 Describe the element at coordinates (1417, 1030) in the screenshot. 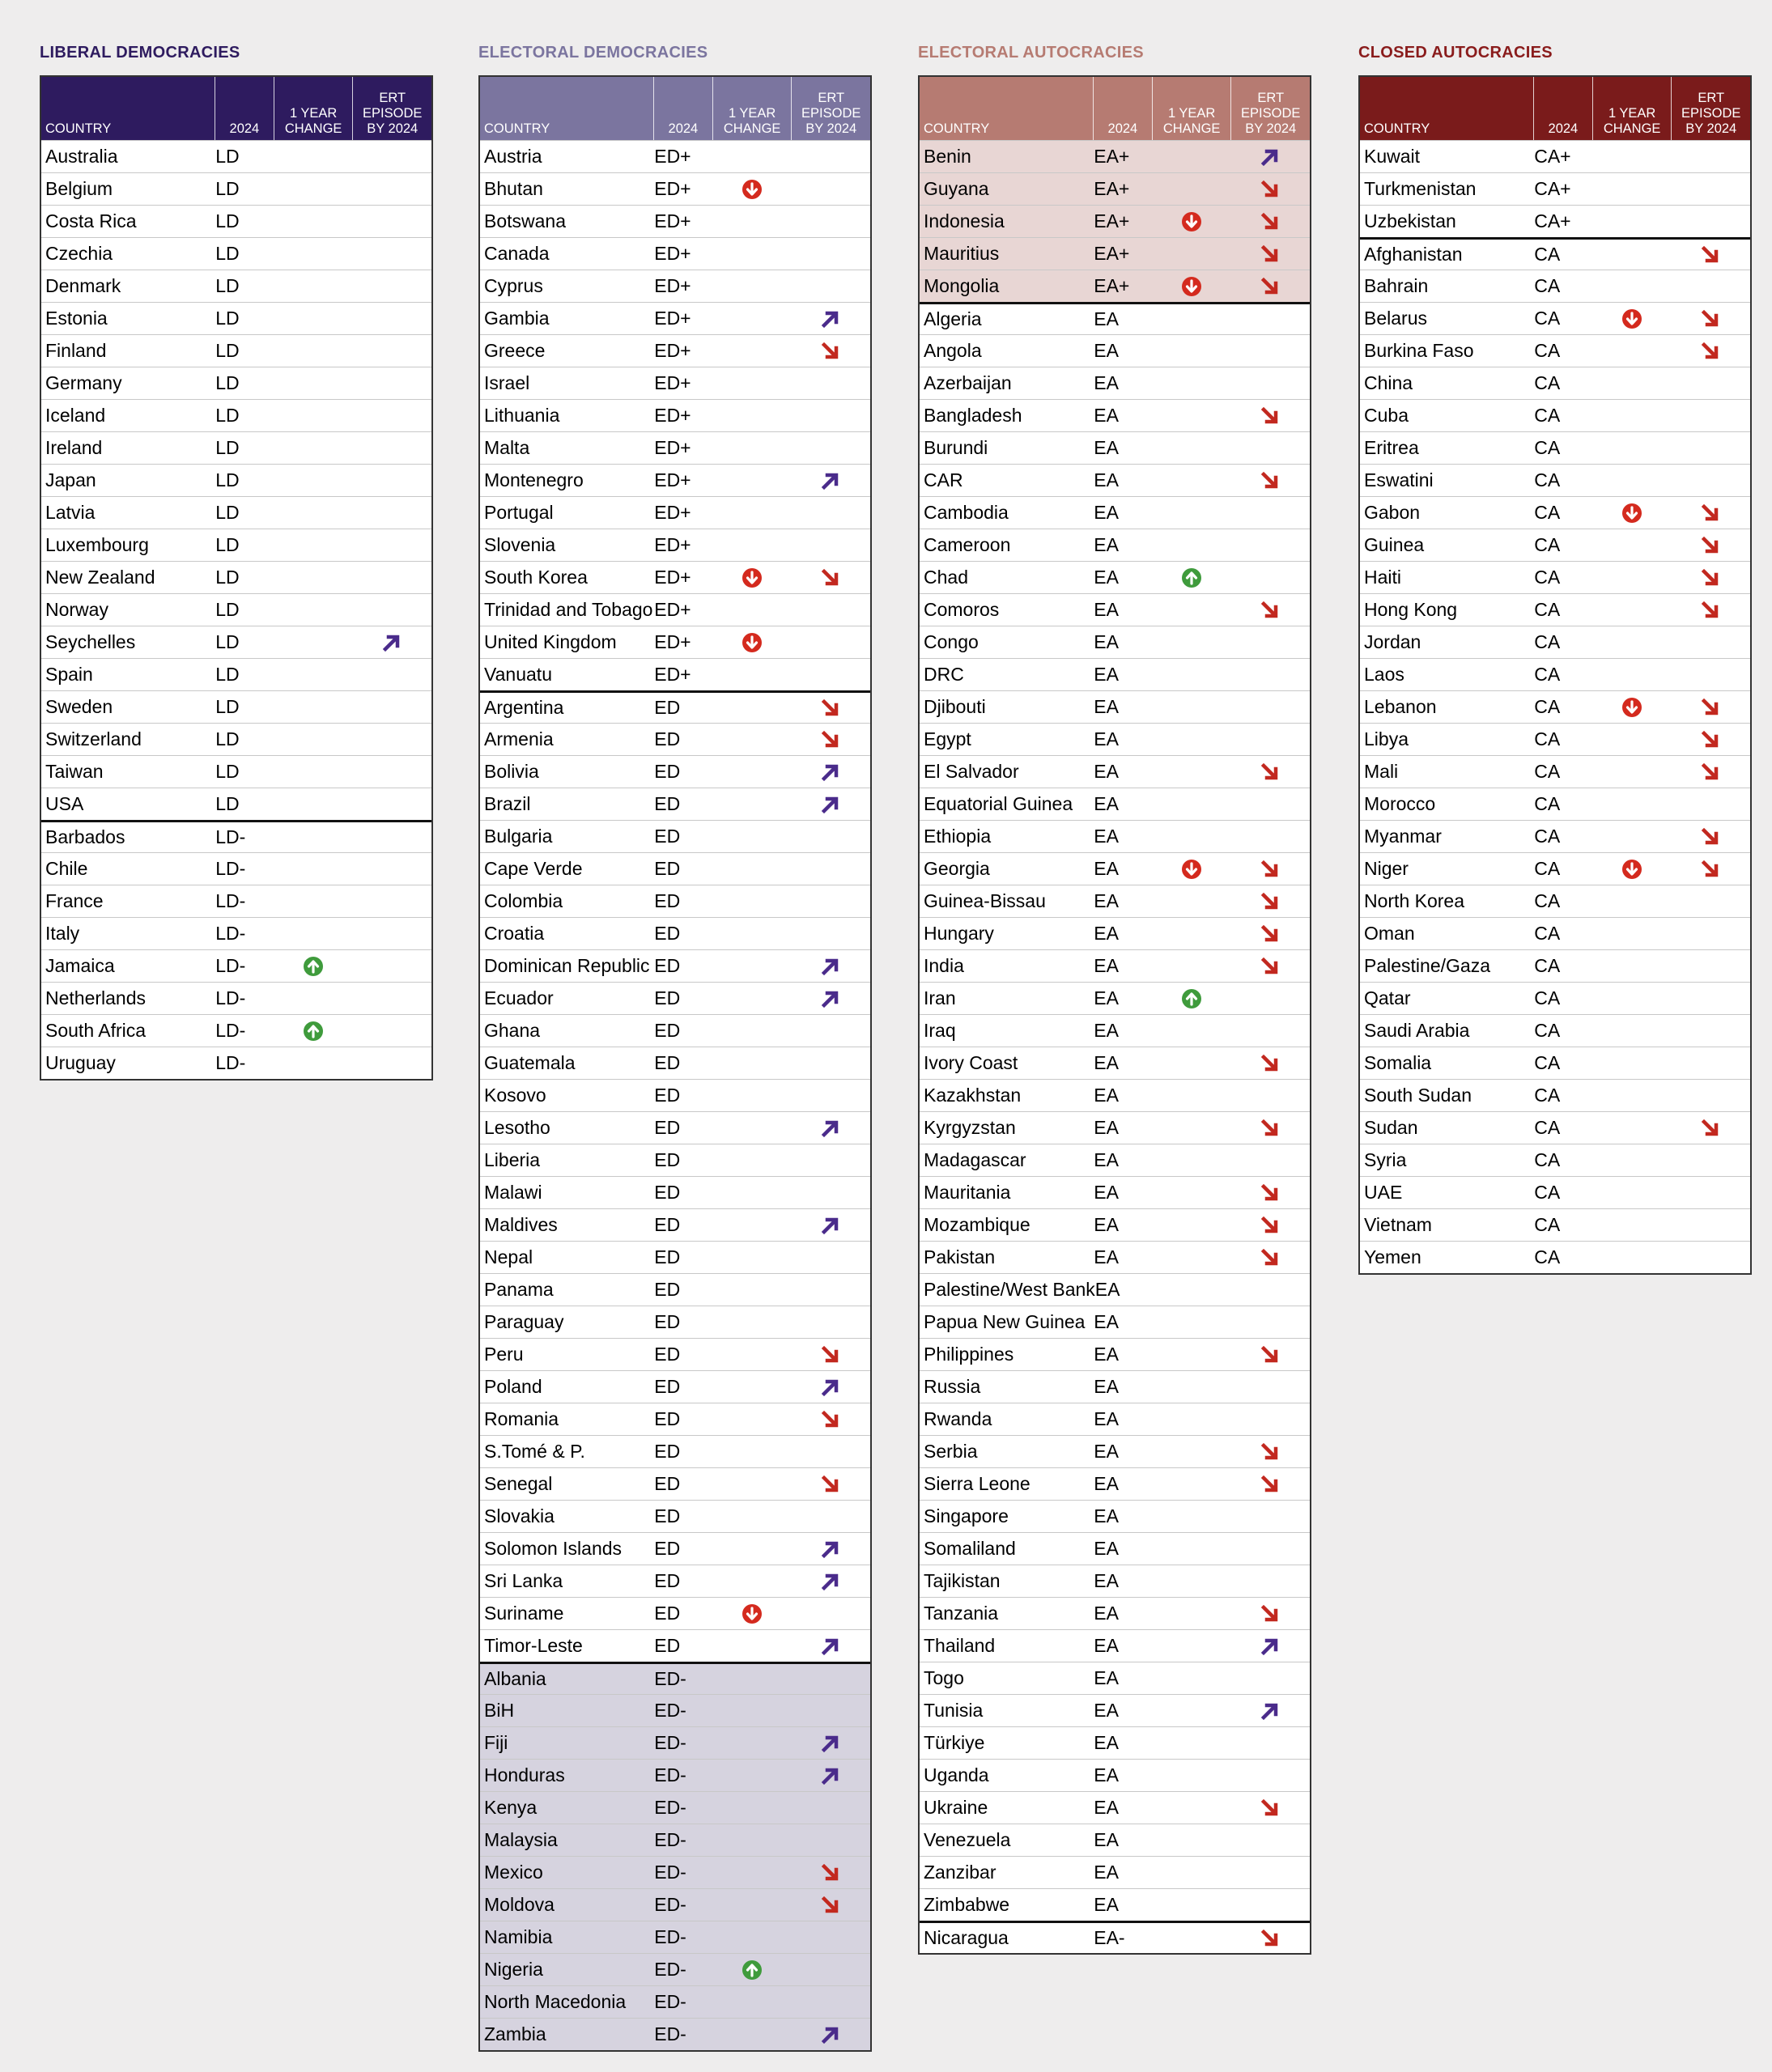

I see `country-cell: Saudi Arabia` at that location.